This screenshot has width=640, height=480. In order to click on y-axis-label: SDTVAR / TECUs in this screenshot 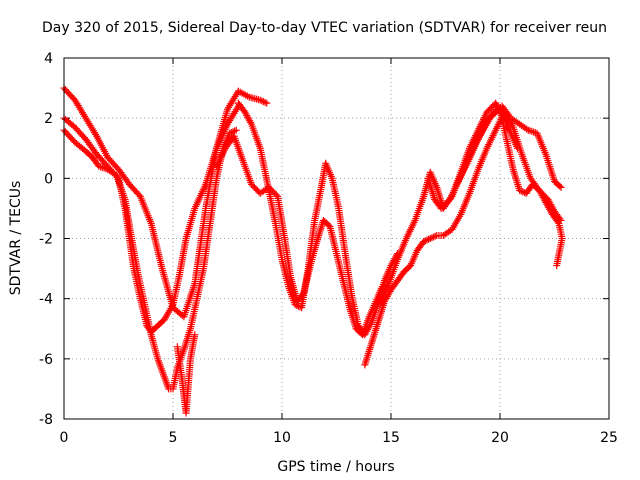, I will do `click(16, 238)`.